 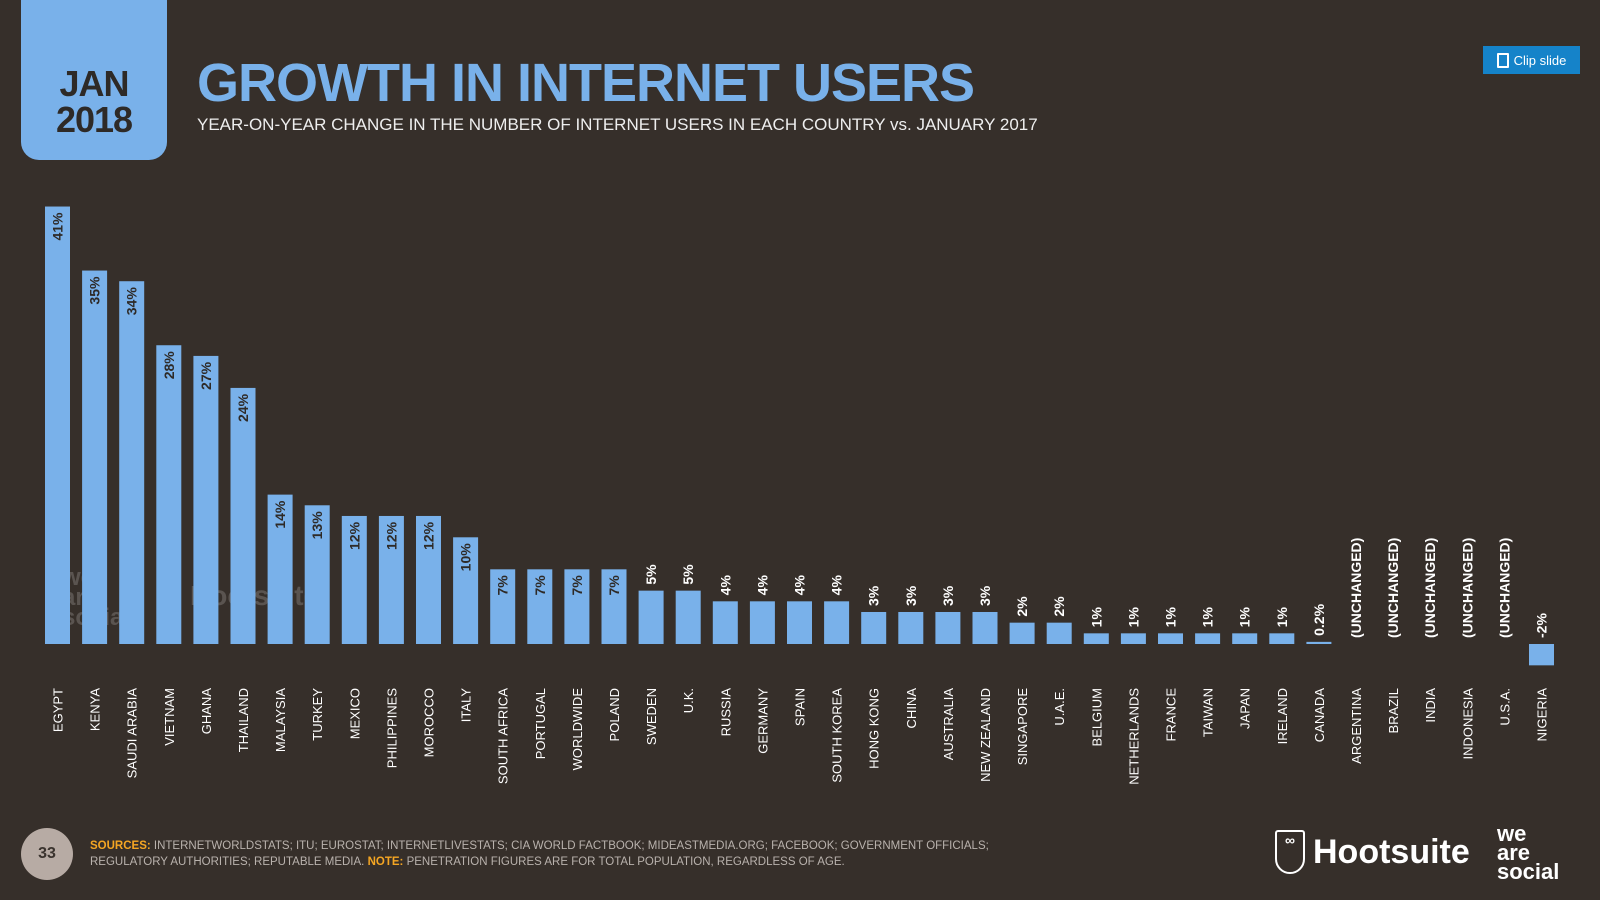 I want to click on data-label: 28%, so click(x=169, y=365).